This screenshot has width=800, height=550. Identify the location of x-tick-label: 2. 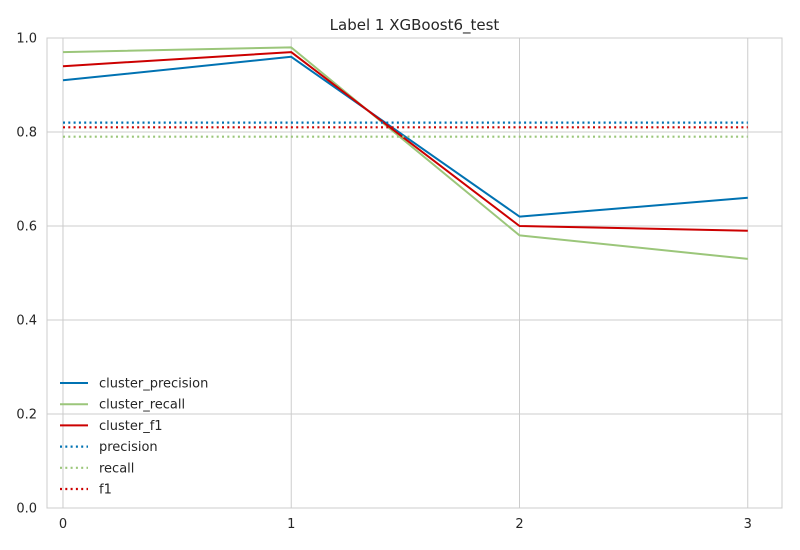
(519, 524).